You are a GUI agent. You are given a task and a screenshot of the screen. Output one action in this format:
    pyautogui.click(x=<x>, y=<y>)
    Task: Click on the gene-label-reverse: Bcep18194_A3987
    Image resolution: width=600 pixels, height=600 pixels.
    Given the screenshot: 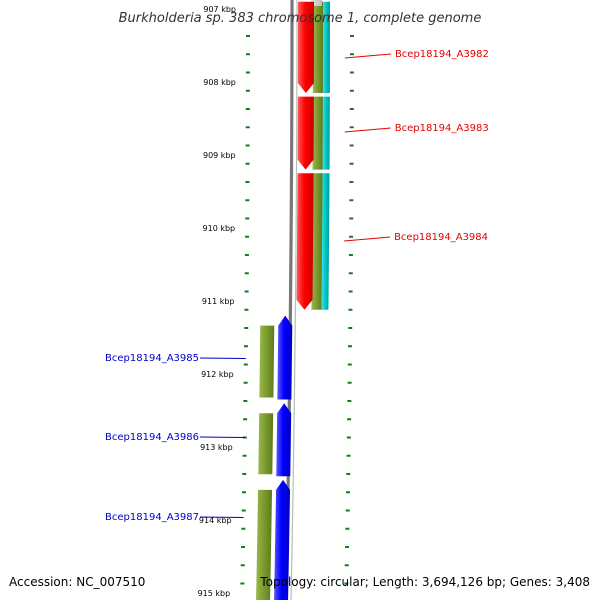 What is the action you would take?
    pyautogui.click(x=152, y=517)
    